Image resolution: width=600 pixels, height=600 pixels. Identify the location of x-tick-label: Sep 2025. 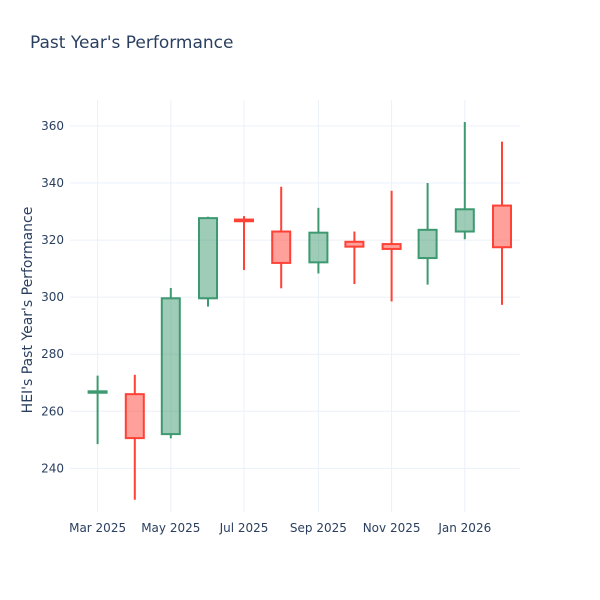
(318, 528).